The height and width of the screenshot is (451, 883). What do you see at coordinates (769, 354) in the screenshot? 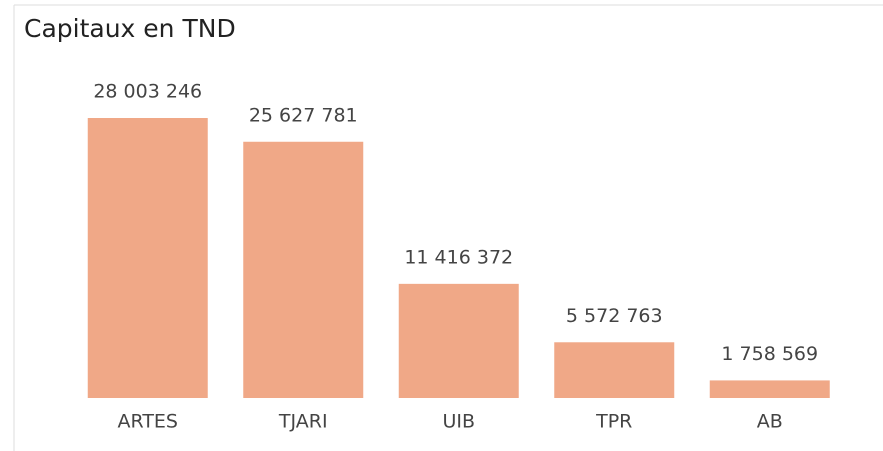
I see `value-label: 1 758 569` at bounding box center [769, 354].